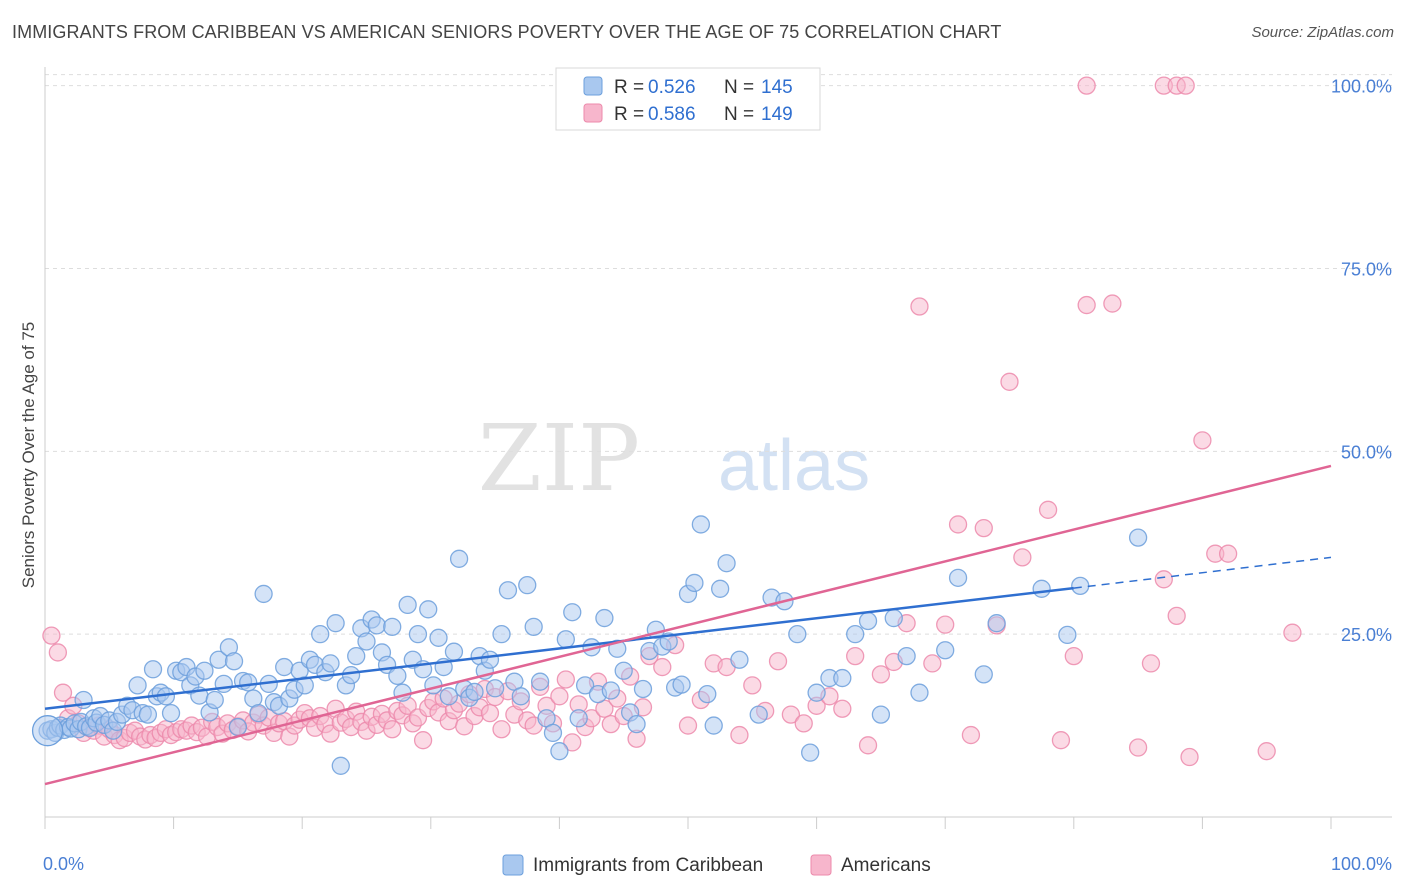 The image size is (1406, 892). I want to click on series-legend-label-pink: Americans, so click(886, 865).